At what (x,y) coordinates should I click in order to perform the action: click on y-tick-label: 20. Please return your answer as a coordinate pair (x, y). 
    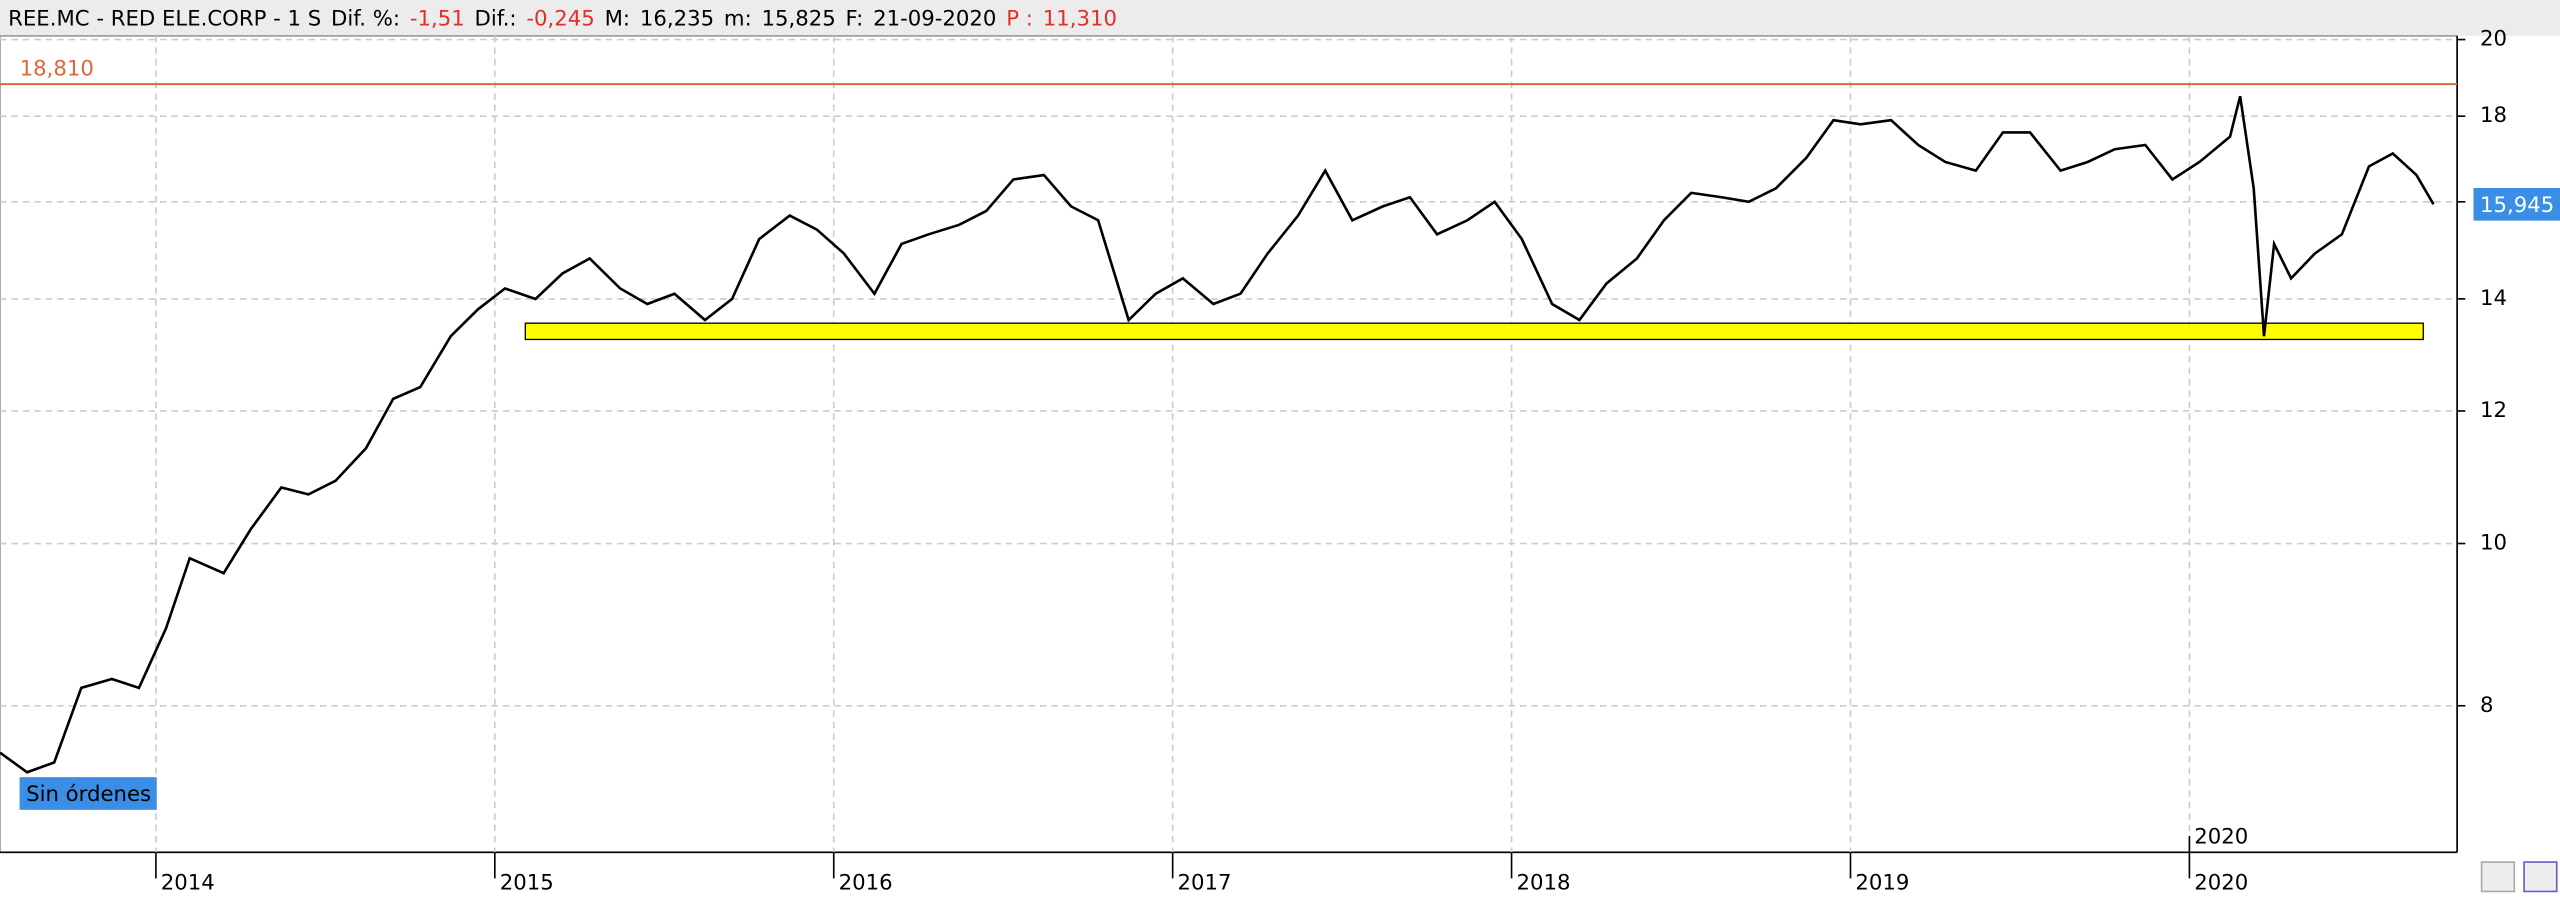
    Looking at the image, I should click on (2493, 39).